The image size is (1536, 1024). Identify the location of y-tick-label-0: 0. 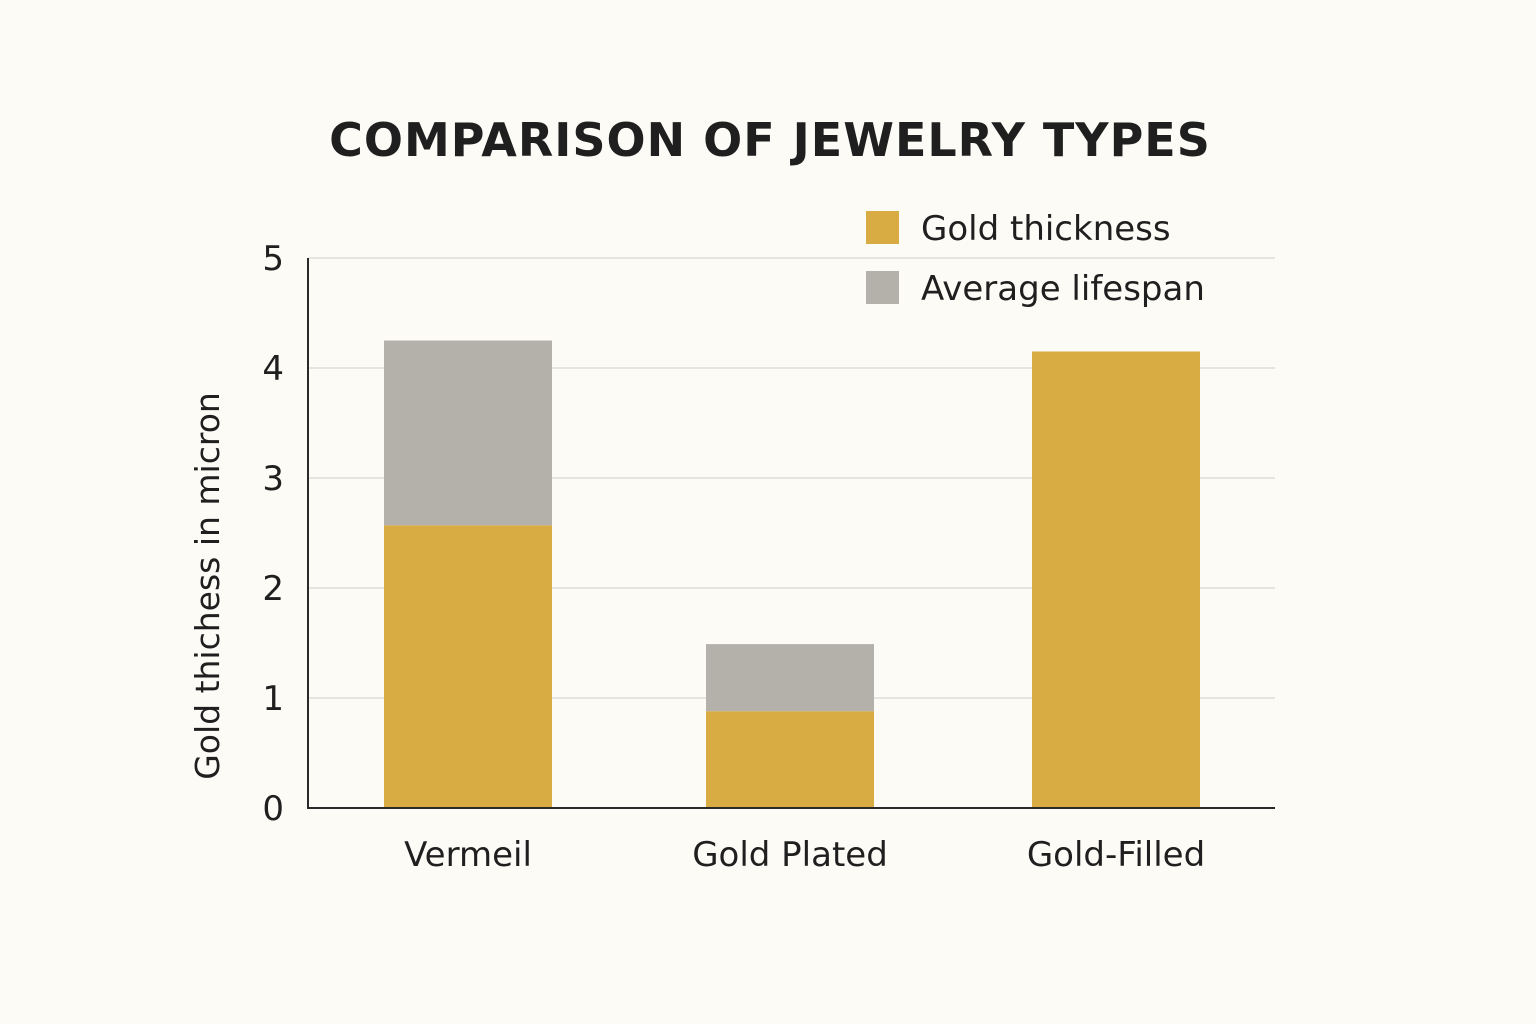
(273, 809).